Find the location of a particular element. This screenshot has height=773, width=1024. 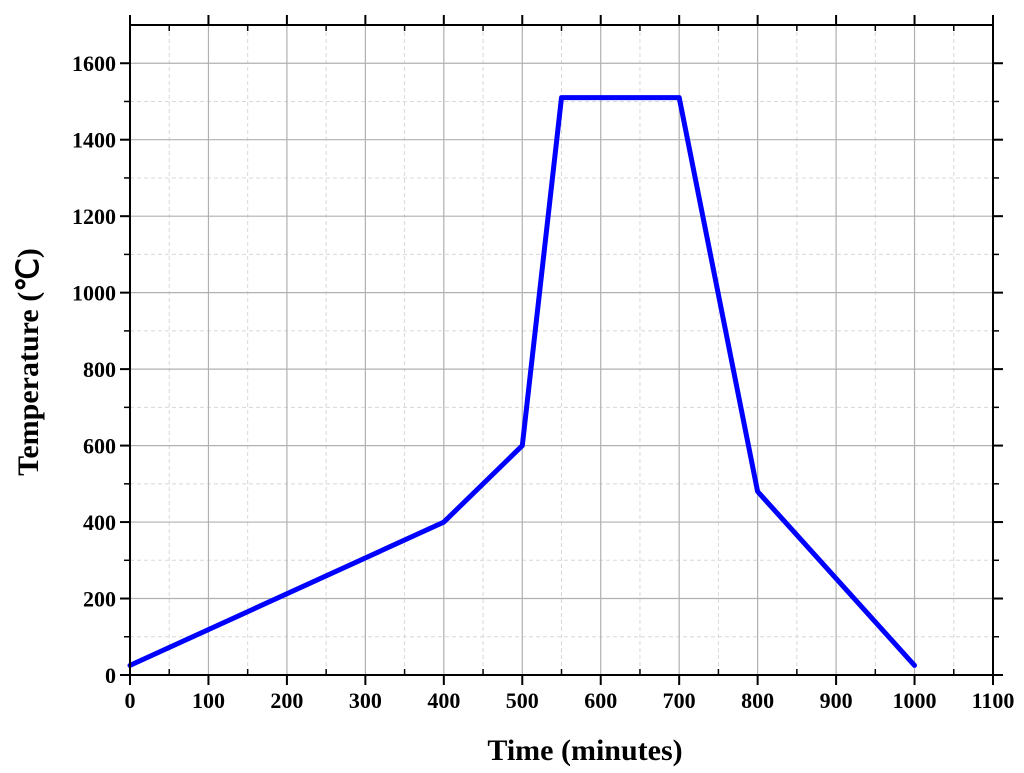

y-tick-label: 200 is located at coordinates (99, 599).